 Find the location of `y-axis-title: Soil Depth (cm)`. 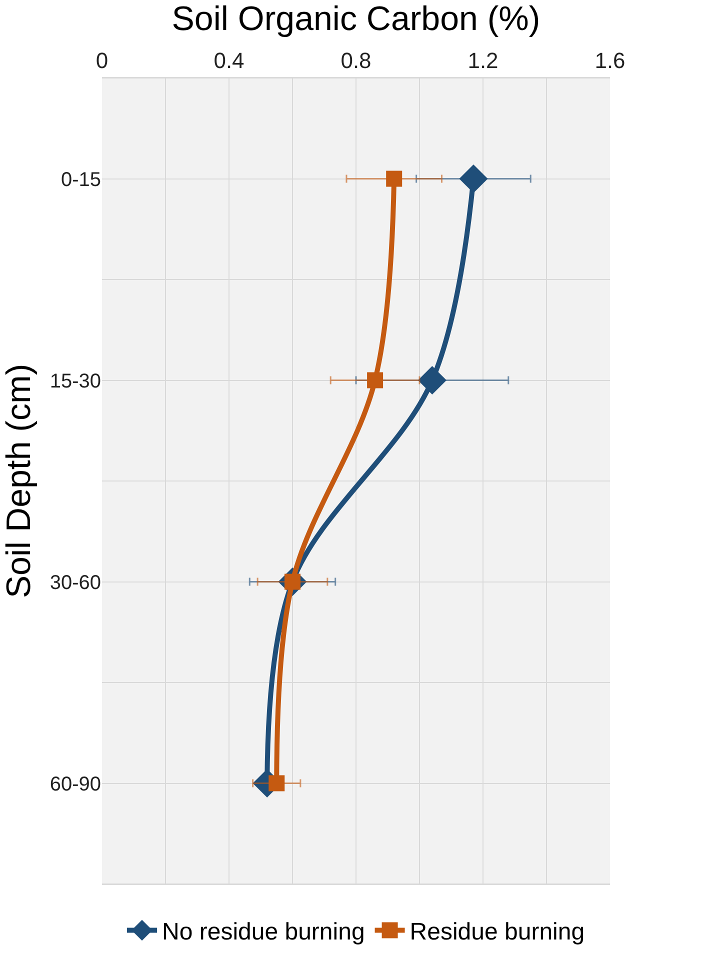

y-axis-title: Soil Depth (cm) is located at coordinates (19, 481).